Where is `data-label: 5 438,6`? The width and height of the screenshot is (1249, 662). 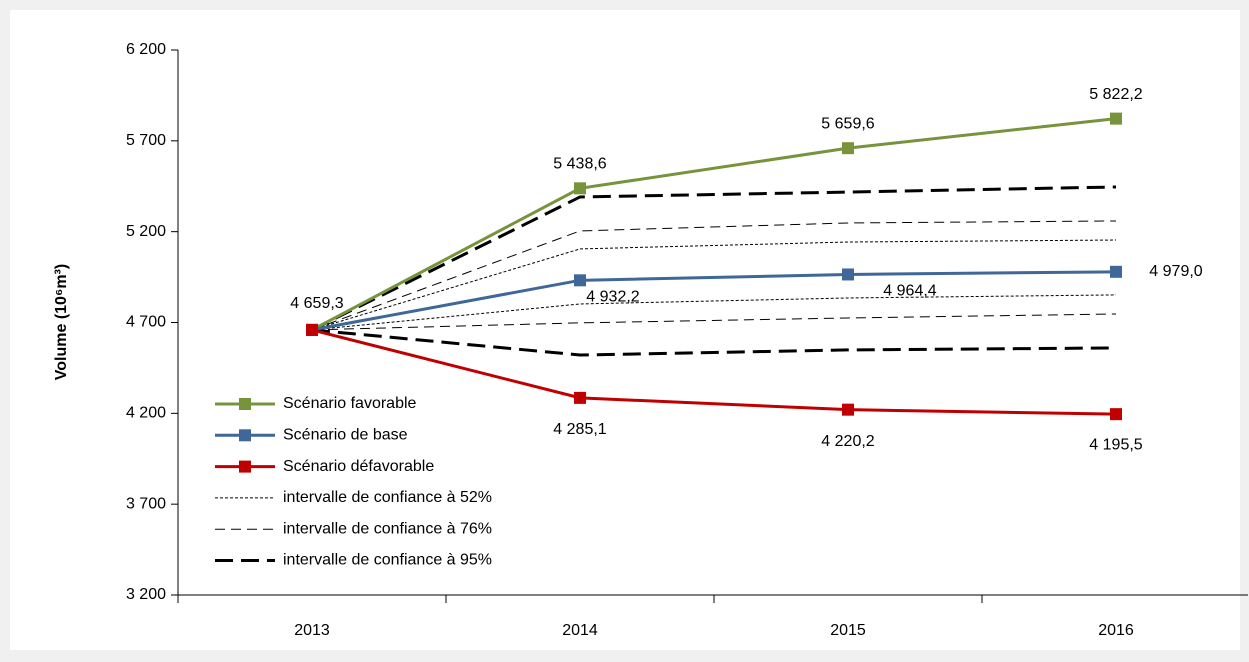 data-label: 5 438,6 is located at coordinates (579, 164).